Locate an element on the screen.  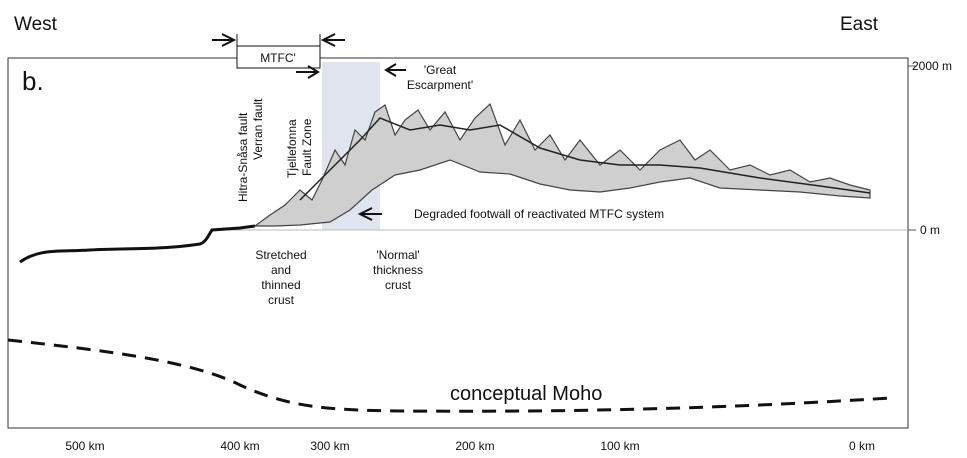
label-line: 'Normal' is located at coordinates (397, 255).